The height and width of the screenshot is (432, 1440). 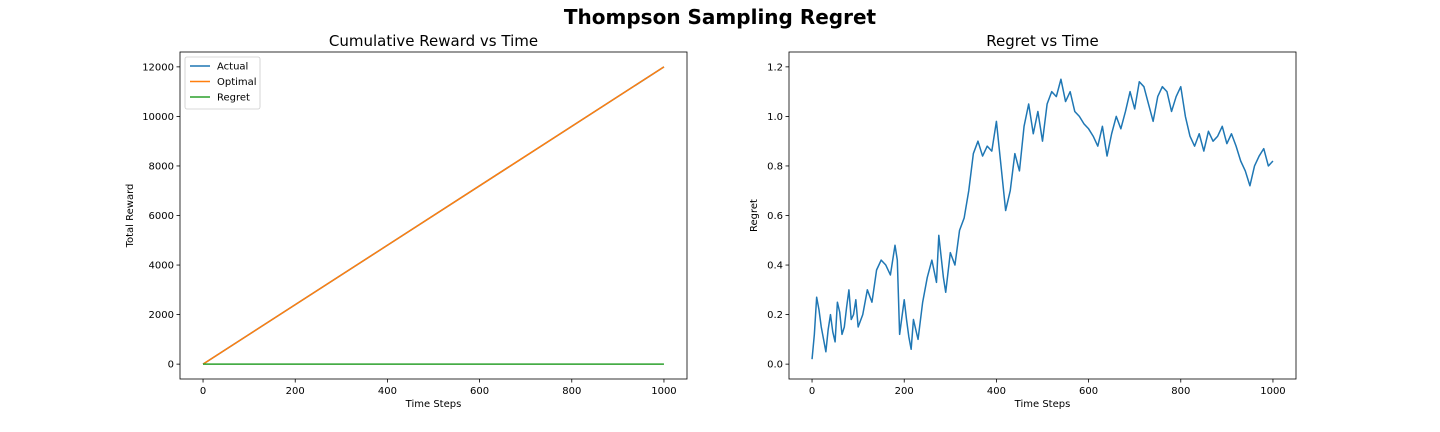 What do you see at coordinates (161, 166) in the screenshot?
I see `reward-y-tick-label: 8000` at bounding box center [161, 166].